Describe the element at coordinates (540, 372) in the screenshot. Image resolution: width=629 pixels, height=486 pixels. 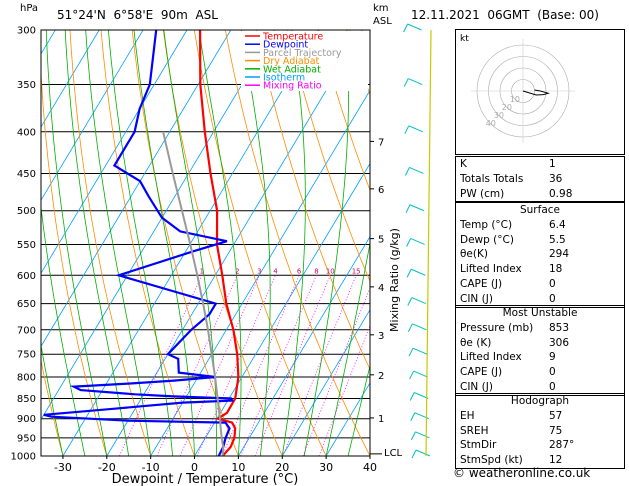
I see `most-unstable-row: CAPE (J) 0` at that location.